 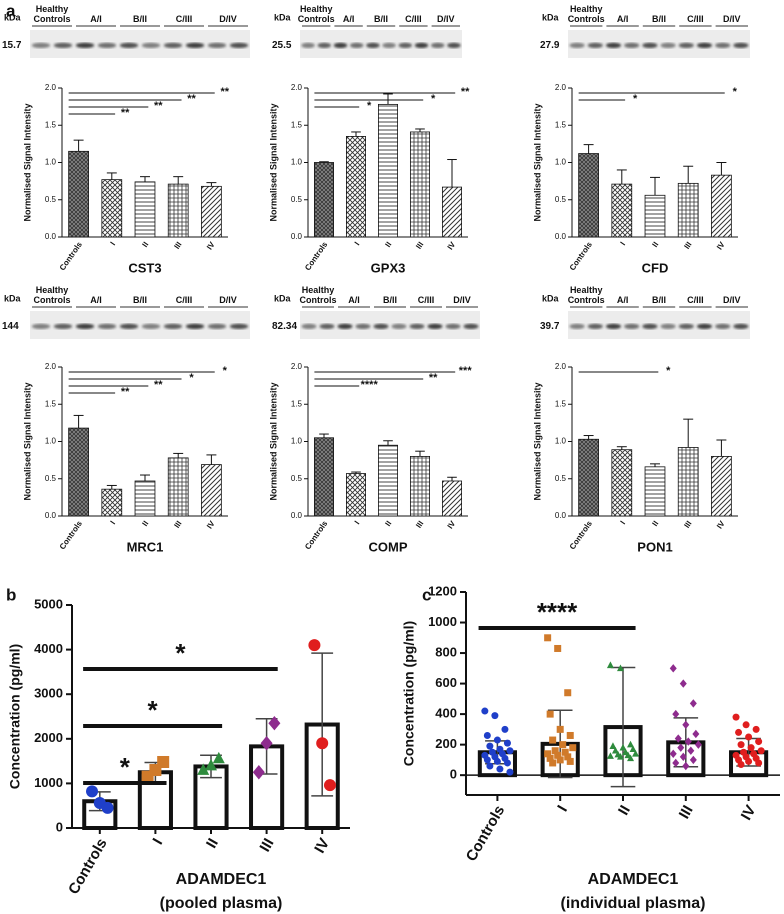 What do you see at coordinates (125, 113) in the screenshot?
I see `significance-label: **` at bounding box center [125, 113].